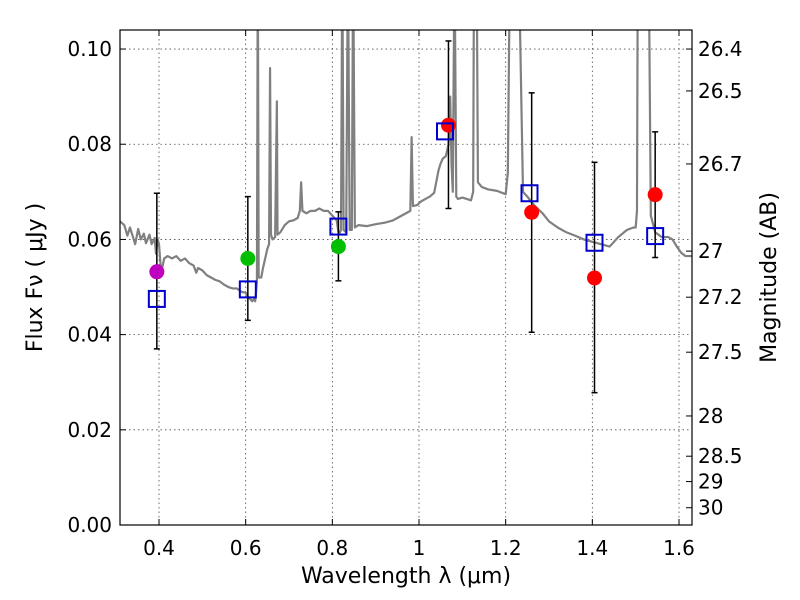  Describe the element at coordinates (332, 548) in the screenshot. I see `x-tick-label: 0.8` at that location.